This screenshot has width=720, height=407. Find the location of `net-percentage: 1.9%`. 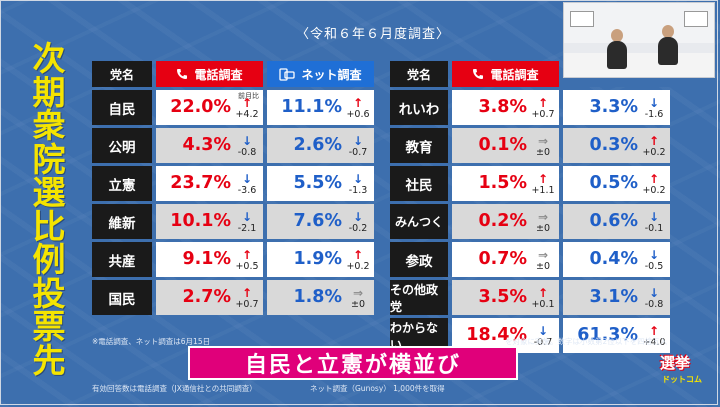

net-percentage: 1.9% is located at coordinates (317, 258).